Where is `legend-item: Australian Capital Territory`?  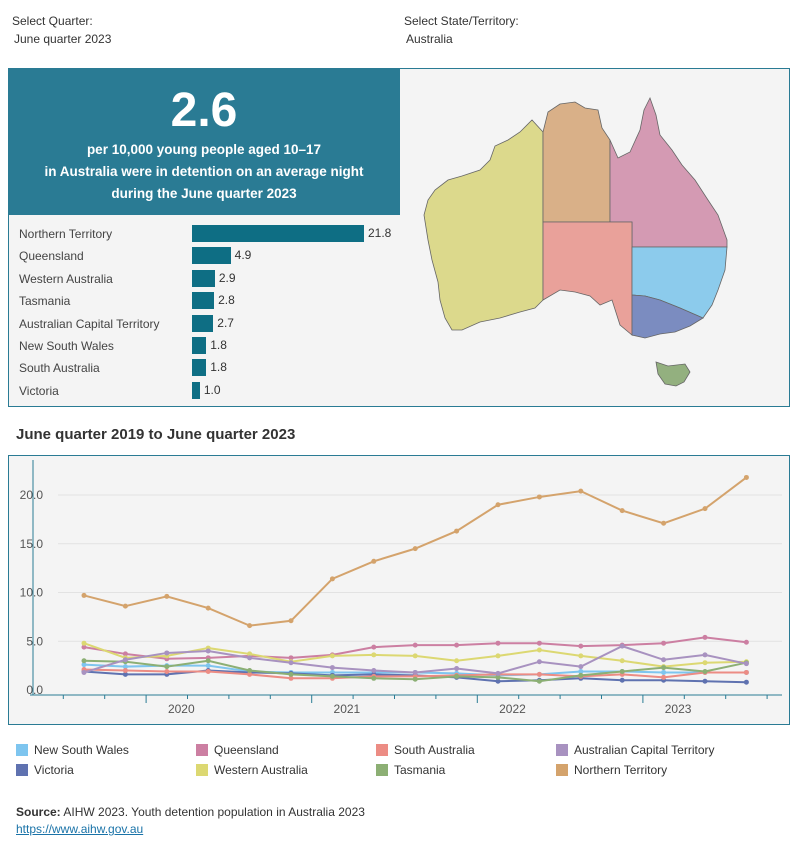 legend-item: Australian Capital Territory is located at coordinates (635, 751).